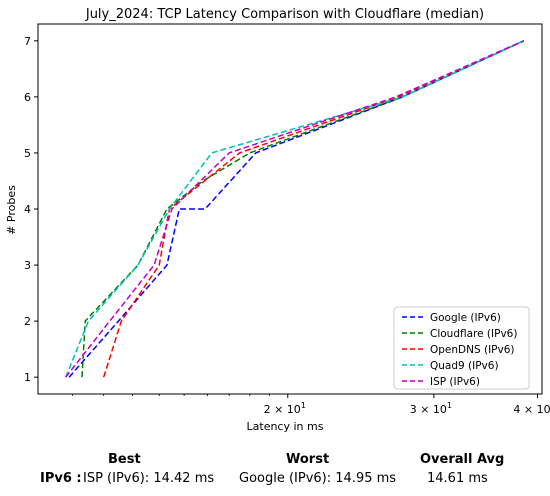 The width and height of the screenshot is (550, 496). I want to click on legend-box, so click(461, 348).